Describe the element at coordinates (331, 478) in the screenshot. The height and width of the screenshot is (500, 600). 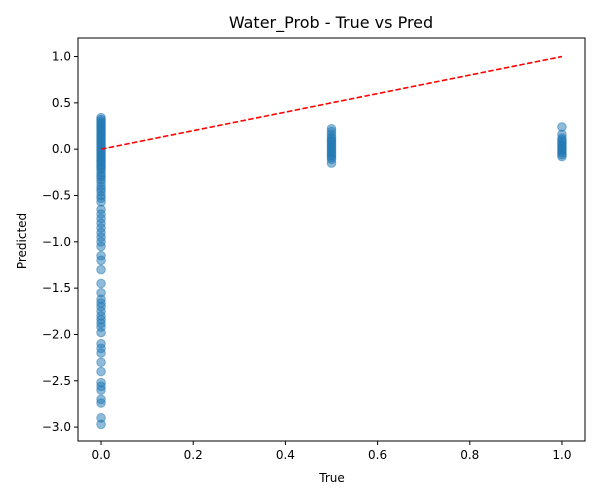
I see `x-axis-label: True` at that location.